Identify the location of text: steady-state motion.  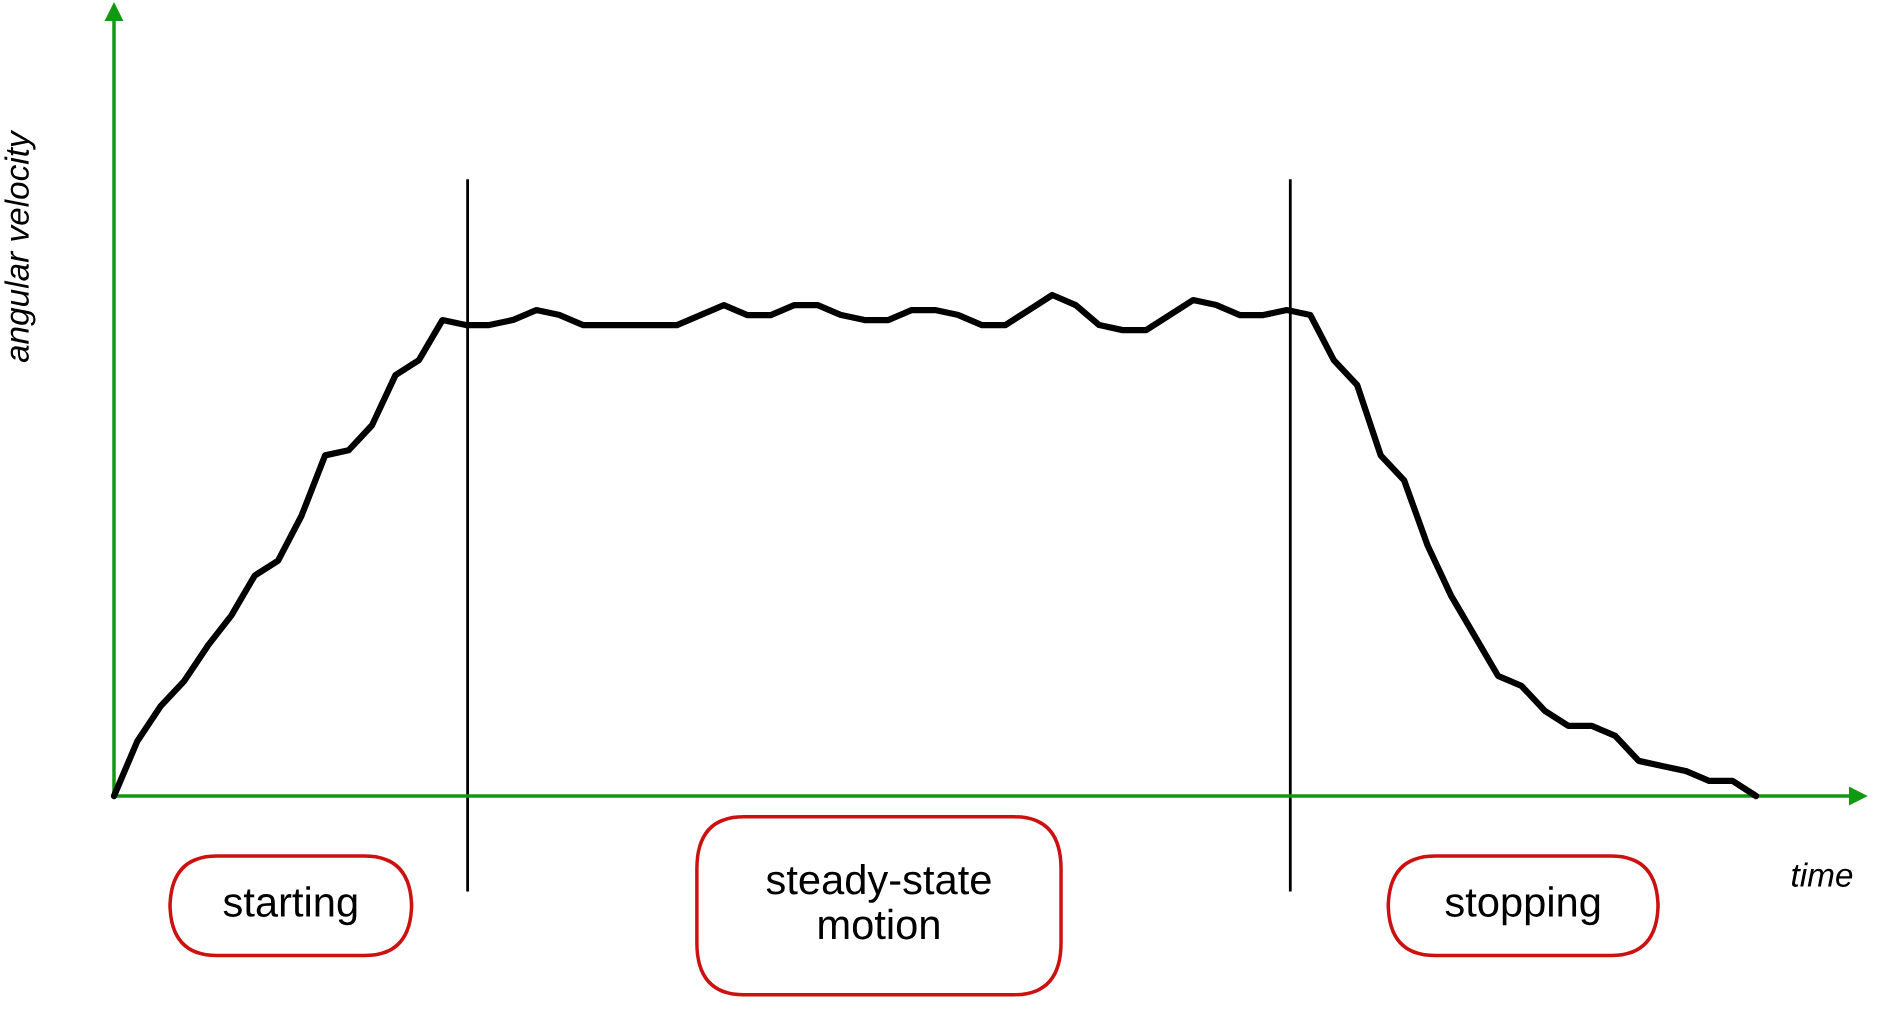
(878, 901).